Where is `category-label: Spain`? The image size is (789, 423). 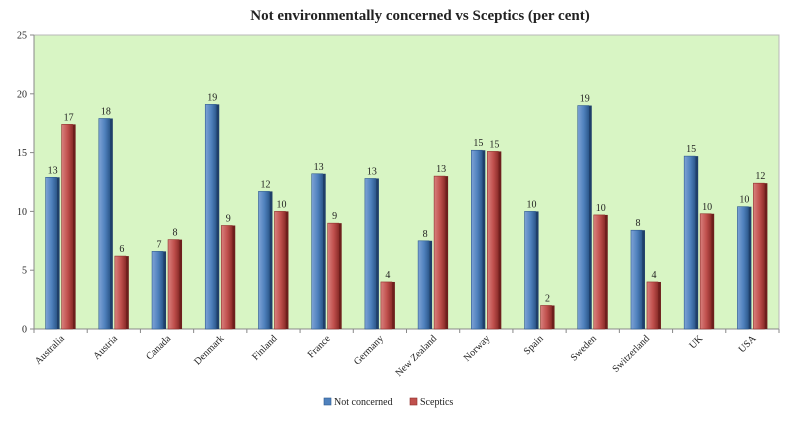 category-label: Spain is located at coordinates (534, 345).